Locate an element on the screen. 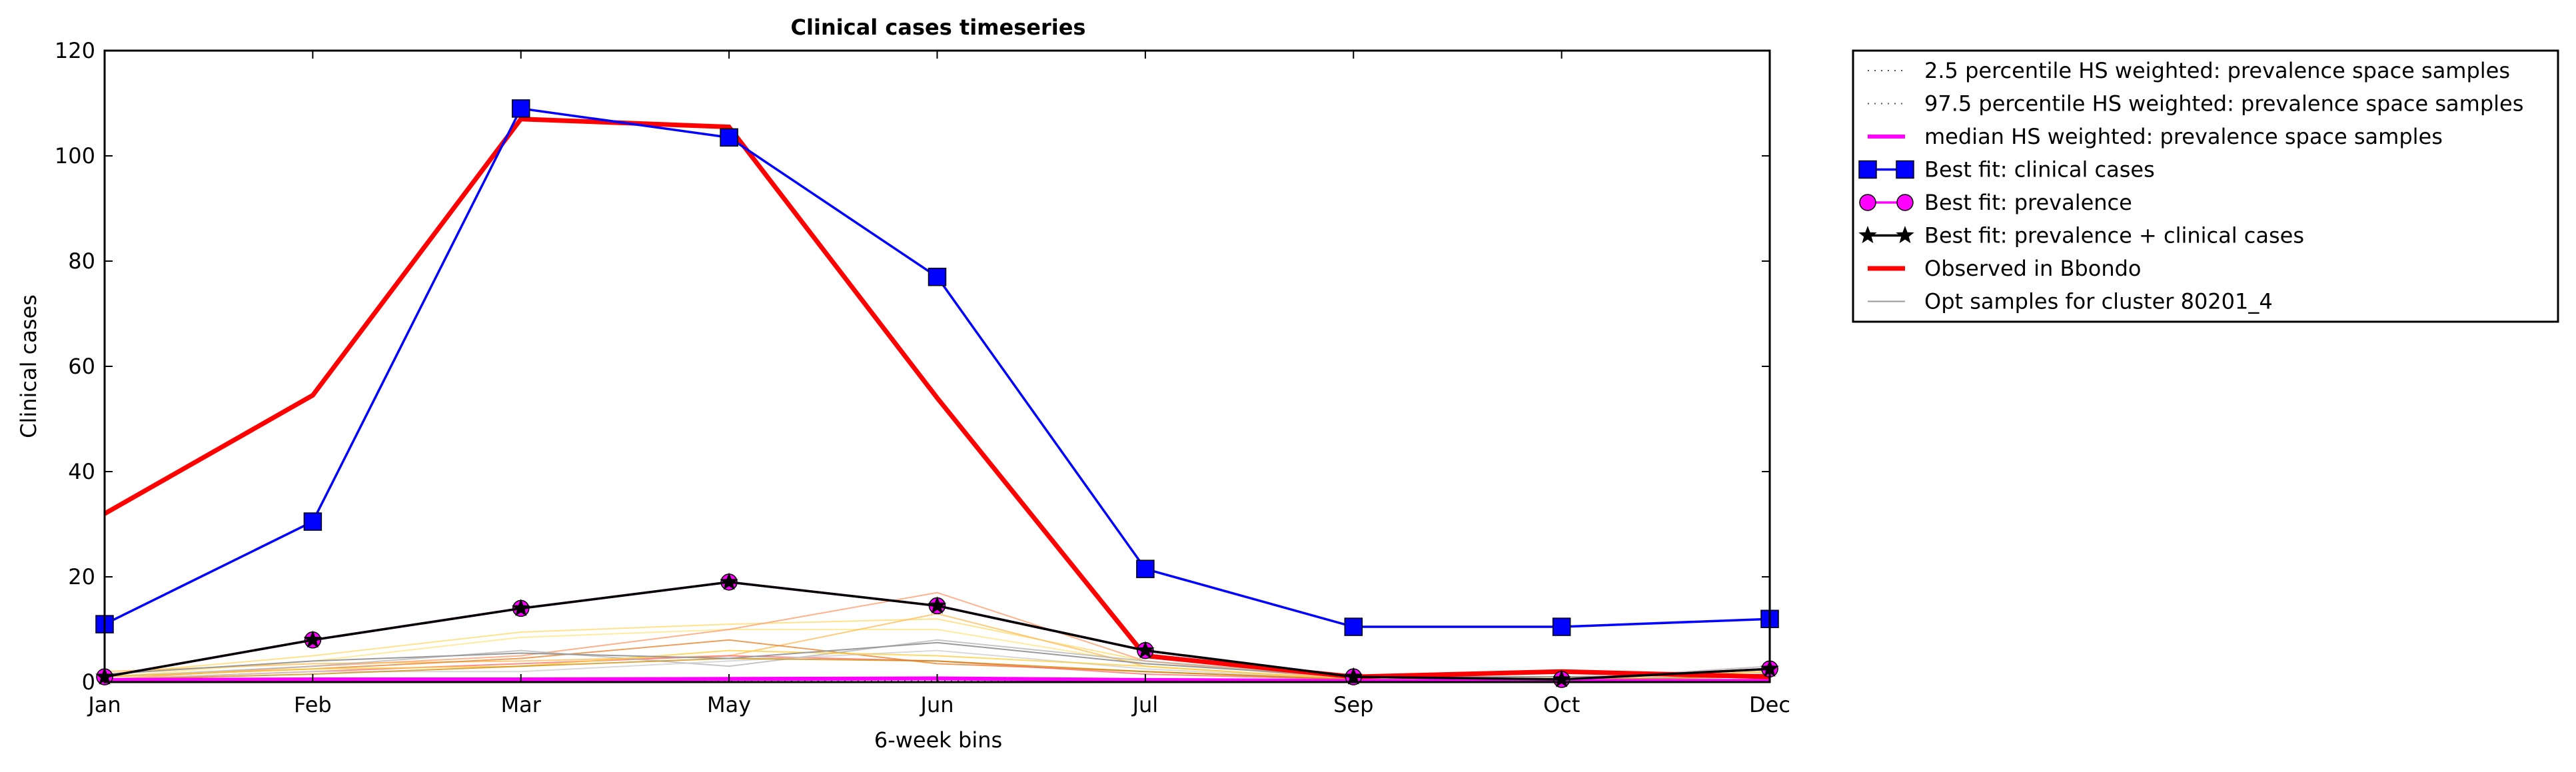 This screenshot has width=2576, height=772. x-axis-label: 6-week bins is located at coordinates (938, 740).